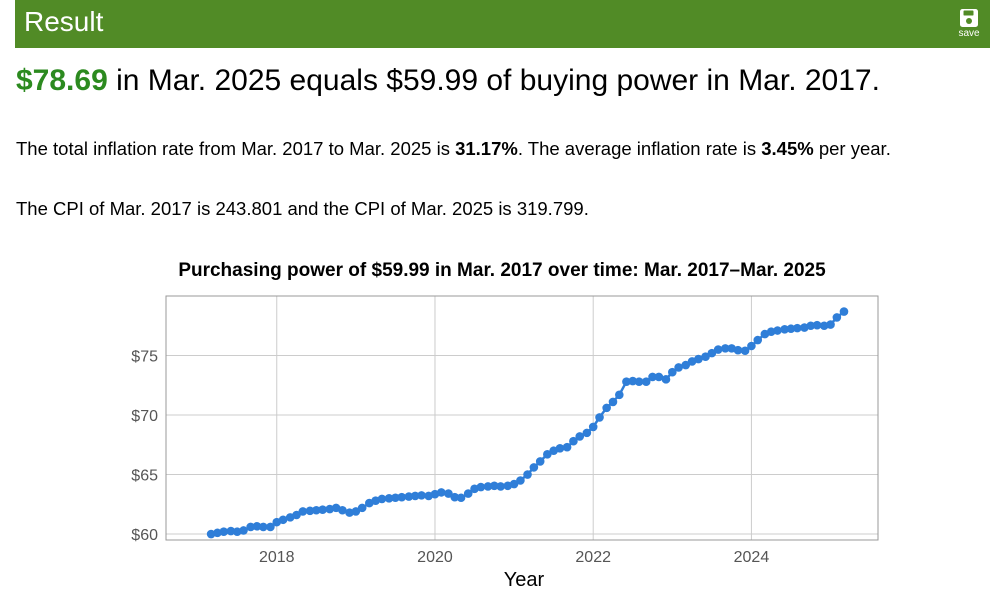  Describe the element at coordinates (852, 148) in the screenshot. I see `inflation-summary-text-3: per year.` at that location.